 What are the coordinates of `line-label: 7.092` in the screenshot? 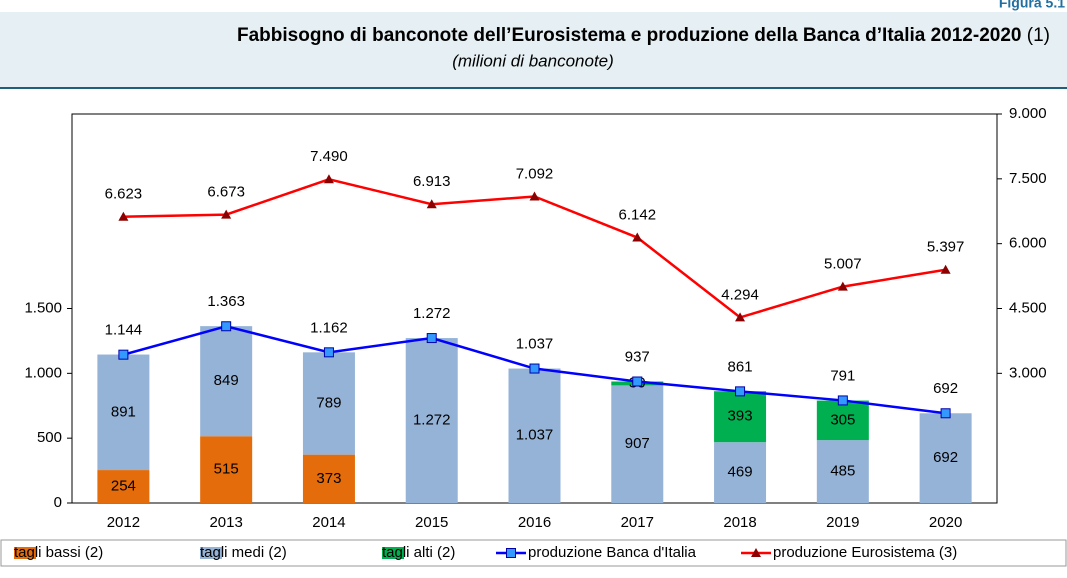 It's located at (535, 173).